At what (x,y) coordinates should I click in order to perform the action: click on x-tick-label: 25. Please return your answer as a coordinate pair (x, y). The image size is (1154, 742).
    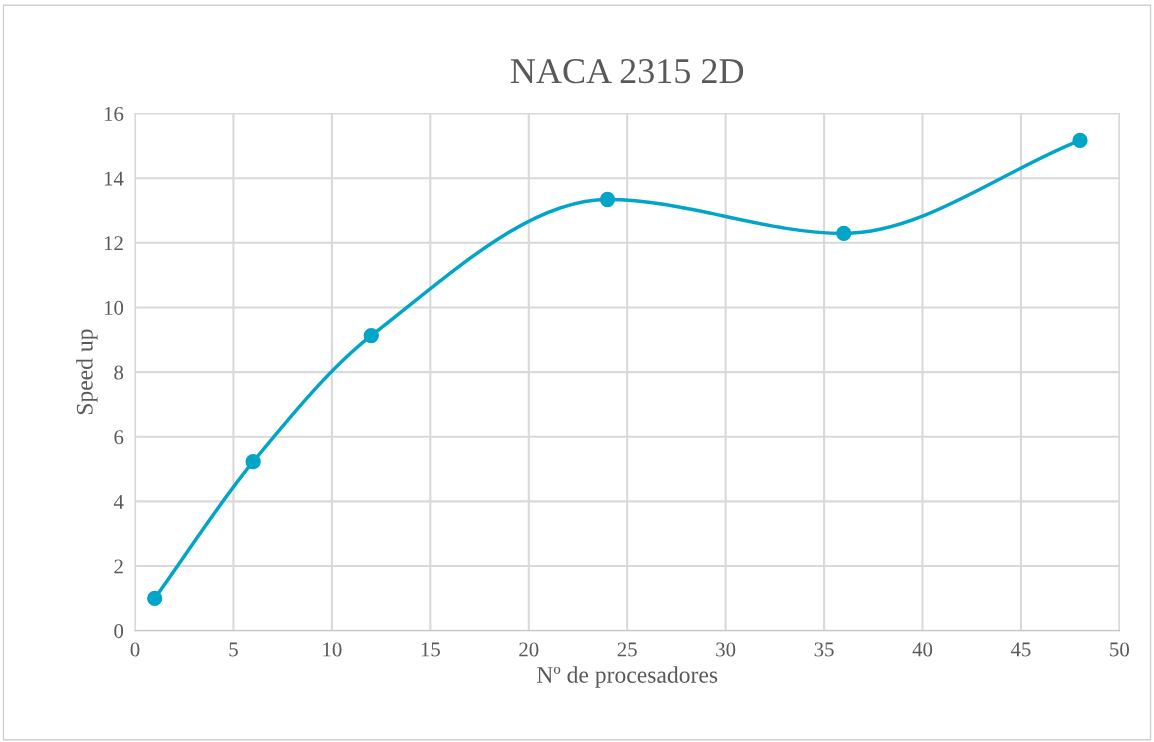
    Looking at the image, I should click on (627, 649).